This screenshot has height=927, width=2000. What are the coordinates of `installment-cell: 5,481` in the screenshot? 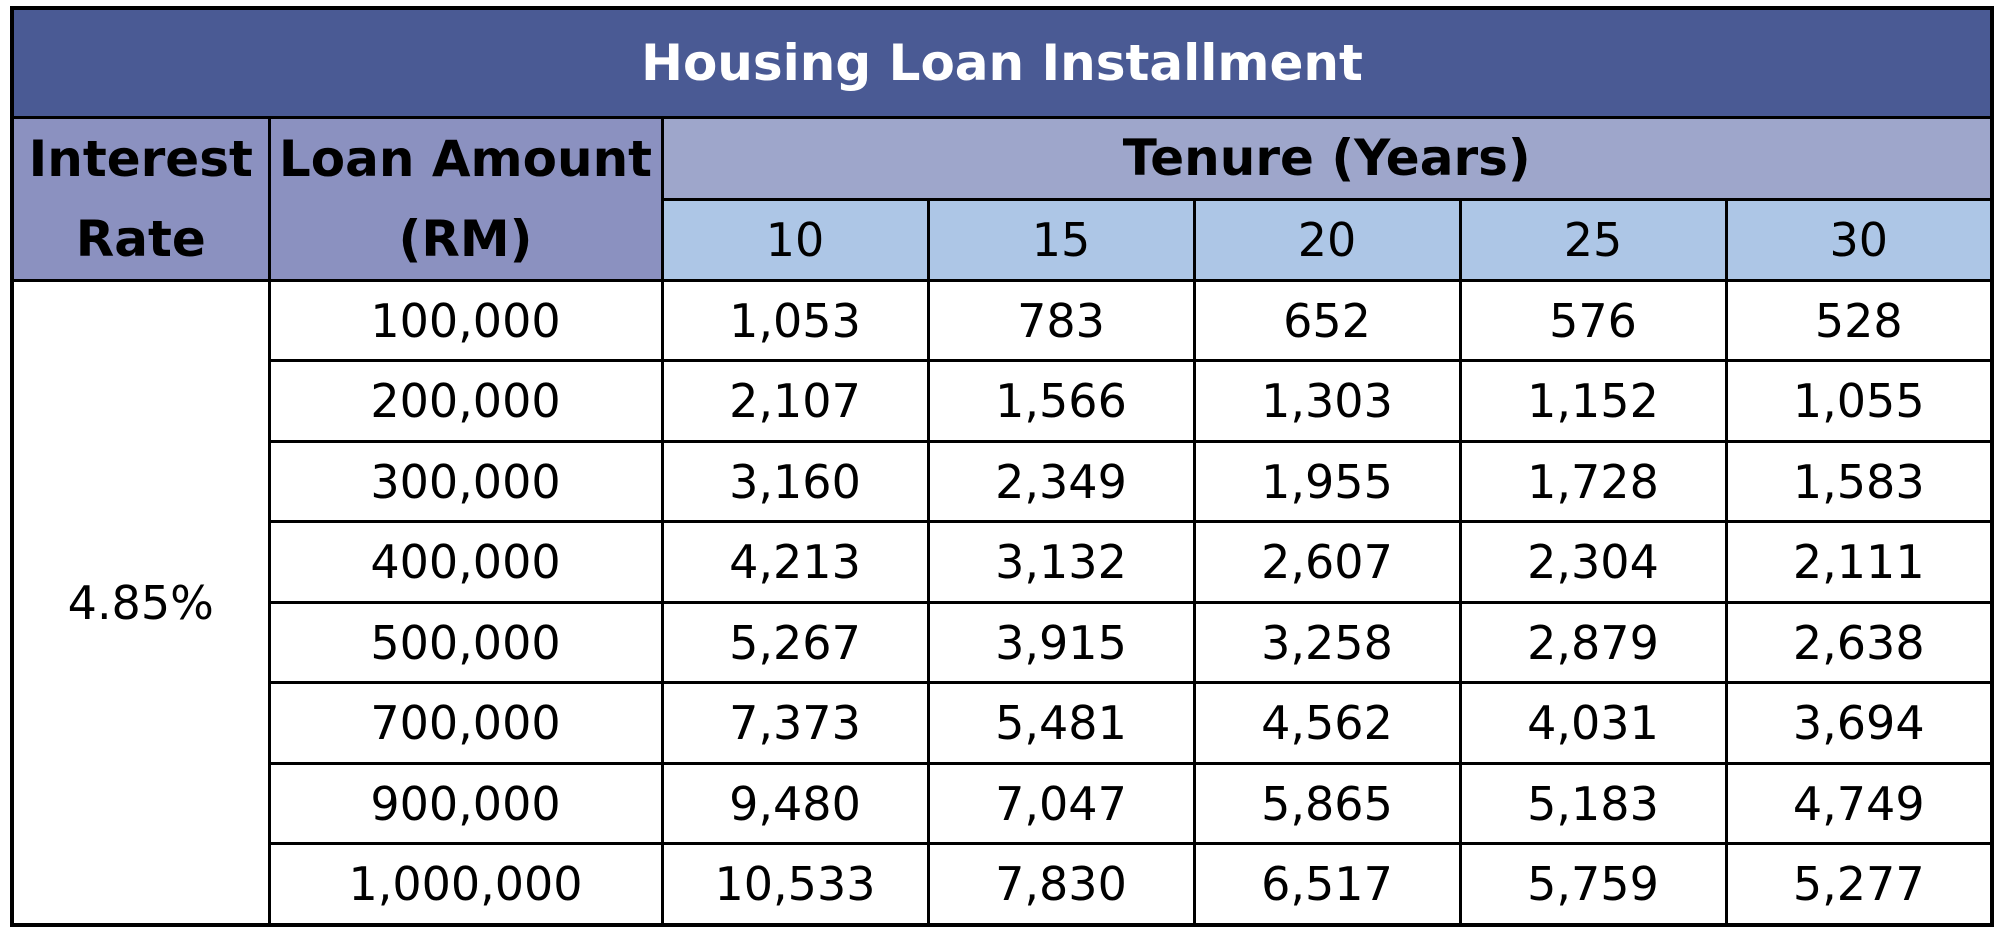 It's located at (1061, 723).